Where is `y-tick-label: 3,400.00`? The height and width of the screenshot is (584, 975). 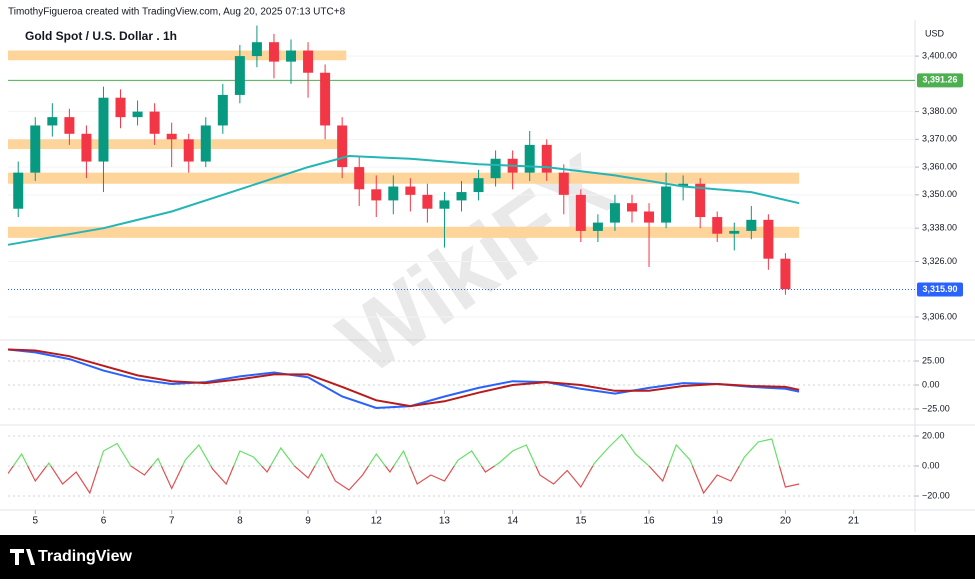
y-tick-label: 3,400.00 is located at coordinates (939, 55).